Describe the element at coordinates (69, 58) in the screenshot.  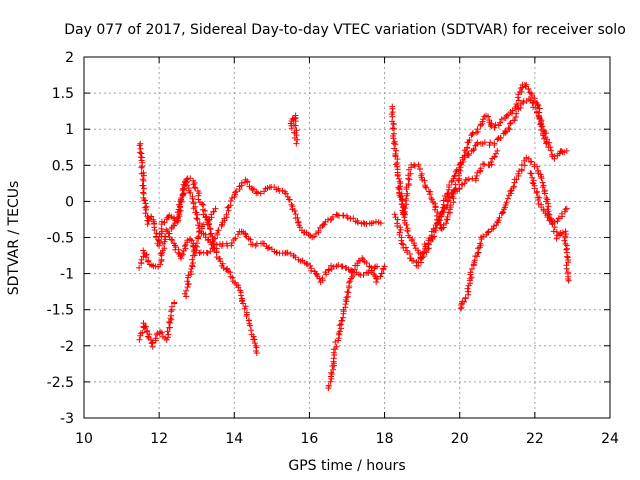
I see `y-tick-label: 2` at that location.